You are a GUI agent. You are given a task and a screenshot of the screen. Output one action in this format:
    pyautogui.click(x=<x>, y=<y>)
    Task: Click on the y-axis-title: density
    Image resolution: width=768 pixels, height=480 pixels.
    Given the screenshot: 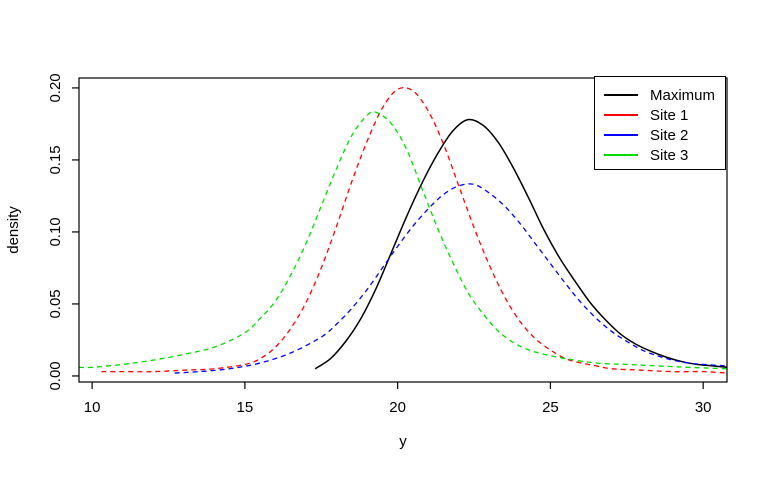 What is the action you would take?
    pyautogui.click(x=13, y=230)
    